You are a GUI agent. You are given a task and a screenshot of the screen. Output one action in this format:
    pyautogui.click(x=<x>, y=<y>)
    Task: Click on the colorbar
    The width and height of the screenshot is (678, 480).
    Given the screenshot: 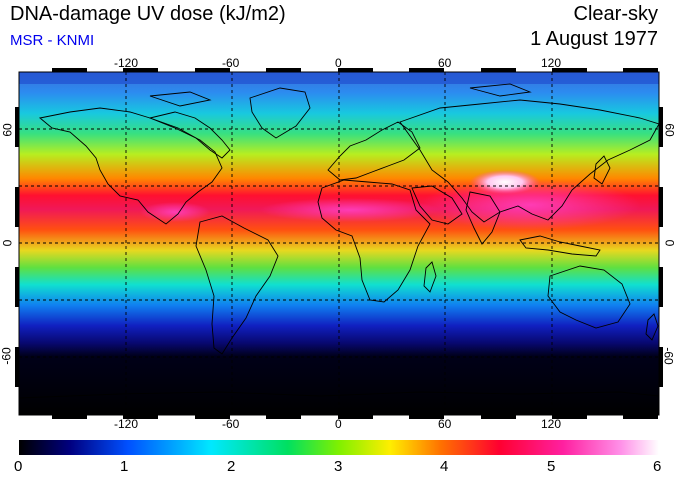 What is the action you would take?
    pyautogui.click(x=339, y=447)
    